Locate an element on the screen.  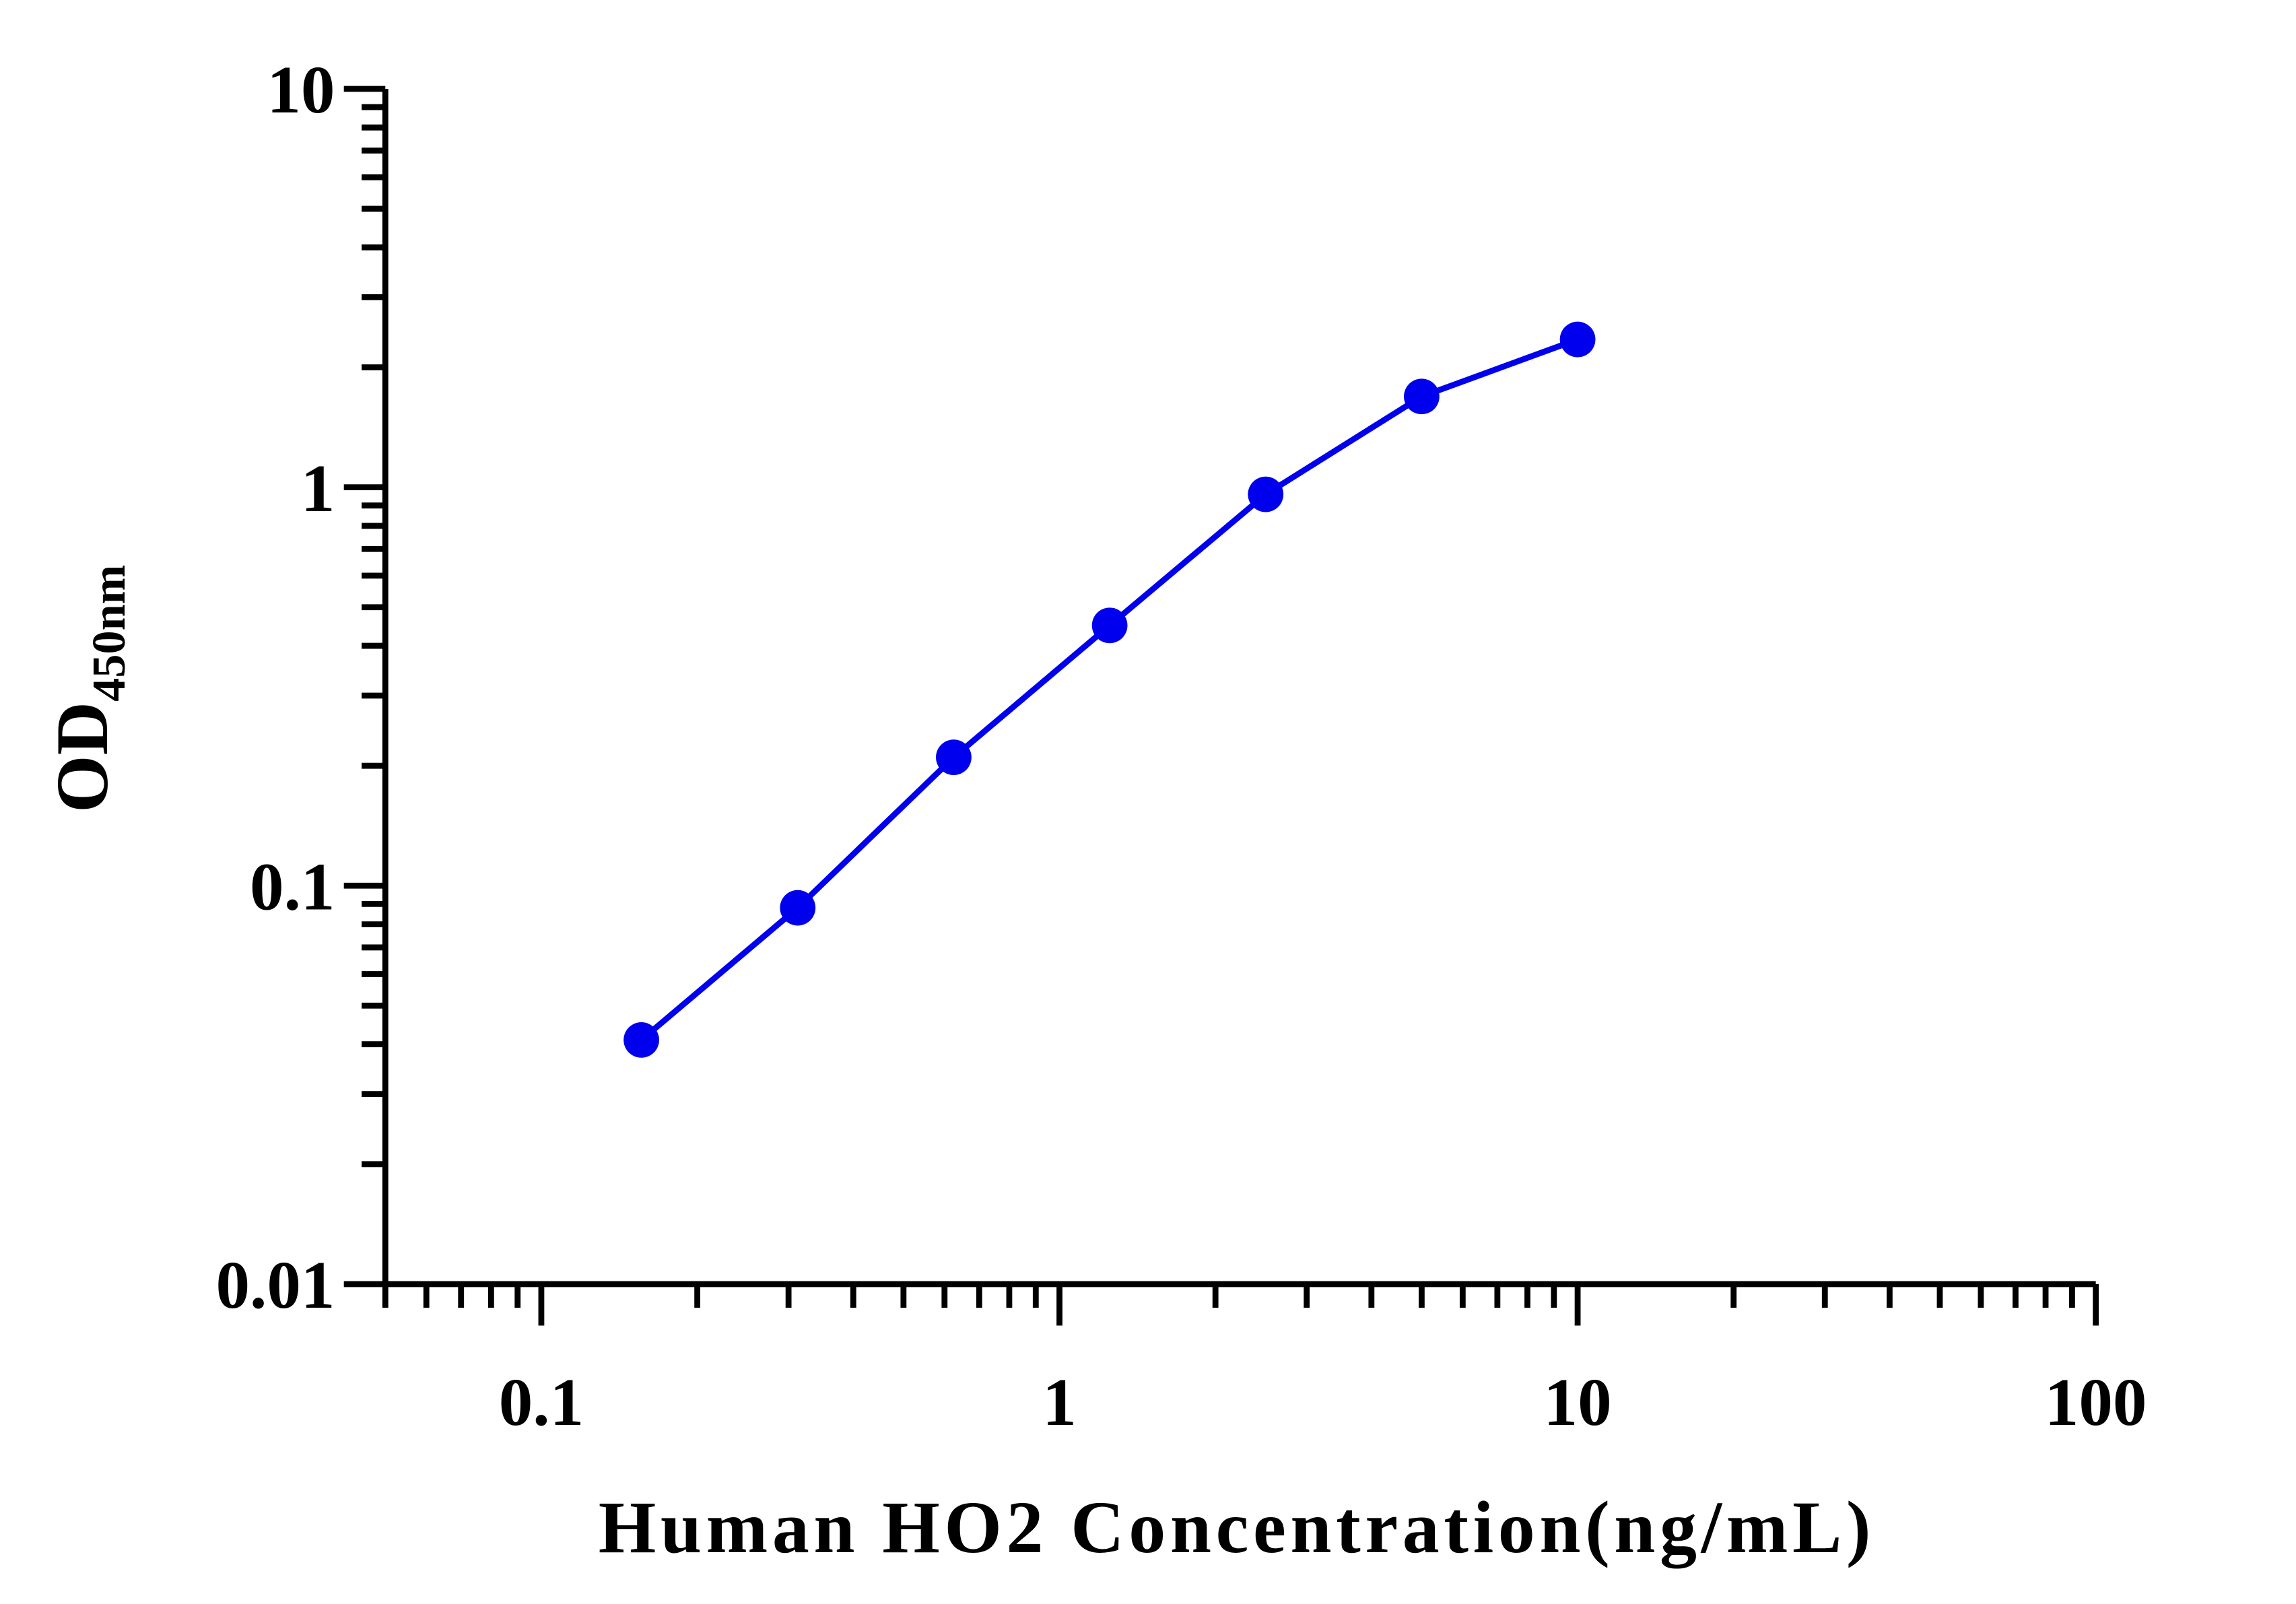
y-tick-label: 0.01 is located at coordinates (275, 1285).